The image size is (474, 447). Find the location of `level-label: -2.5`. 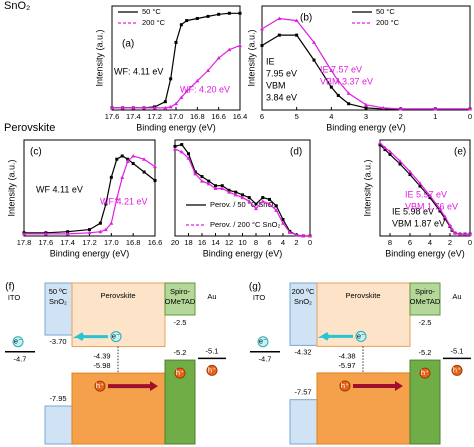

level-label: -2.5 is located at coordinates (425, 322).